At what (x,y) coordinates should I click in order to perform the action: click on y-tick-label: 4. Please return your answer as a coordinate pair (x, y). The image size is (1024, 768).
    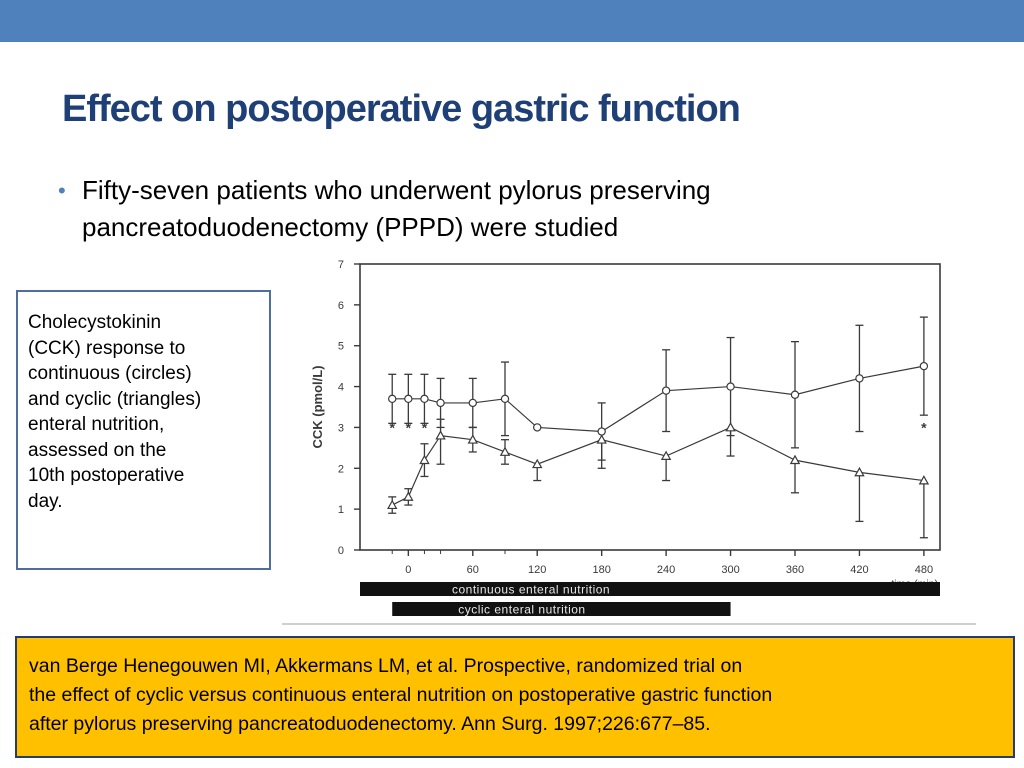
    Looking at the image, I should click on (341, 388).